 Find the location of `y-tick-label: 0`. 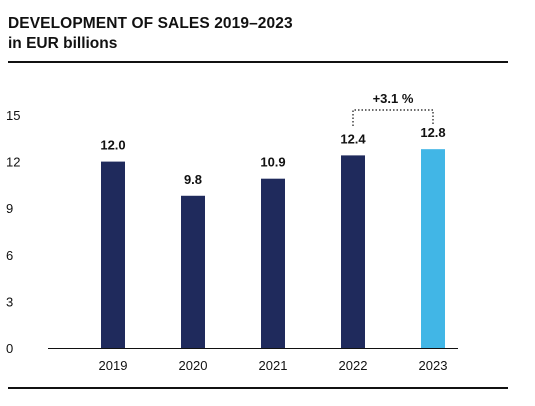

y-tick-label: 0 is located at coordinates (9, 348).